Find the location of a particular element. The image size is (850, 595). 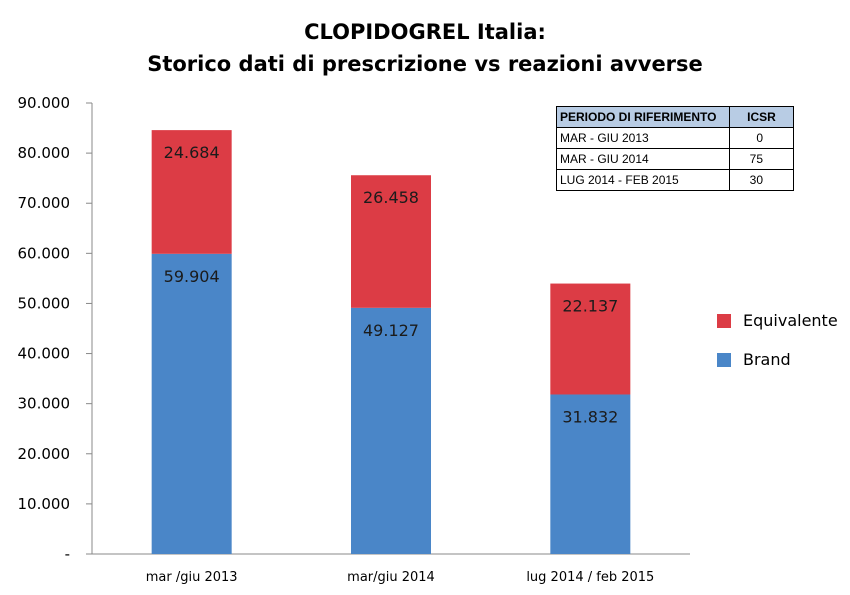

legend-swatch-equivalente is located at coordinates (724, 320).